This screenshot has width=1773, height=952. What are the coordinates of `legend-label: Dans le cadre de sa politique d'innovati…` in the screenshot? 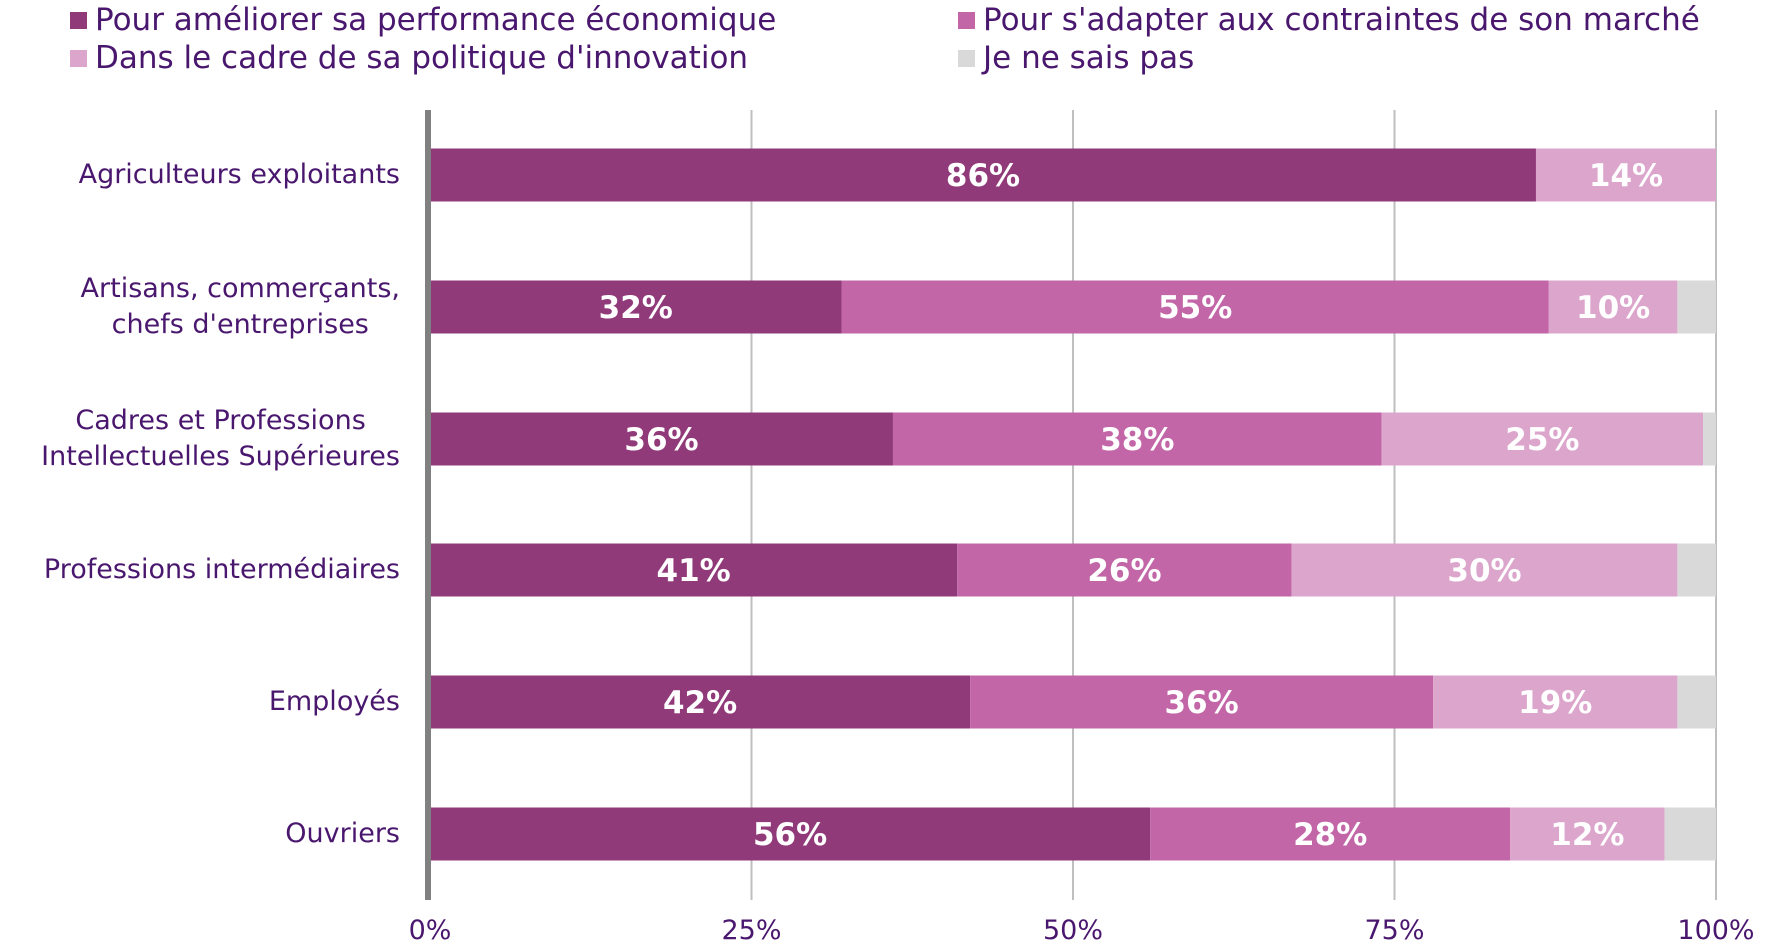 It's located at (422, 58).